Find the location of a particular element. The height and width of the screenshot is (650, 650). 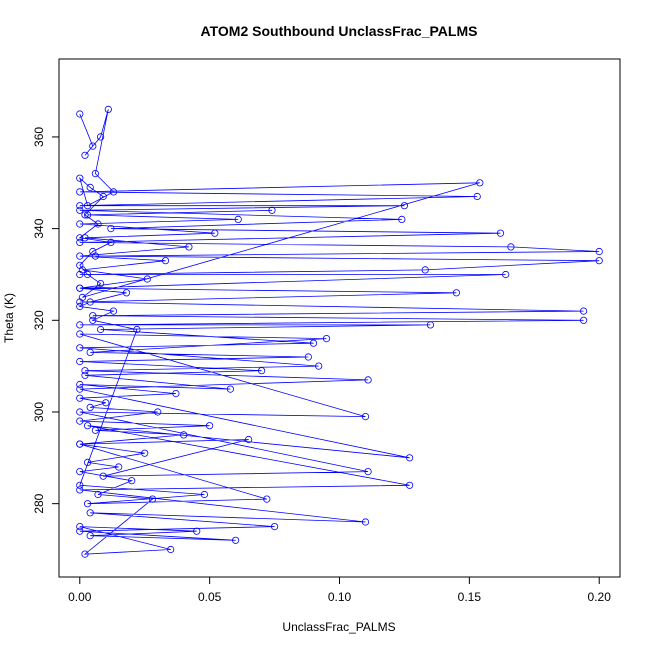

x-tick-label: 0.20 is located at coordinates (600, 597).